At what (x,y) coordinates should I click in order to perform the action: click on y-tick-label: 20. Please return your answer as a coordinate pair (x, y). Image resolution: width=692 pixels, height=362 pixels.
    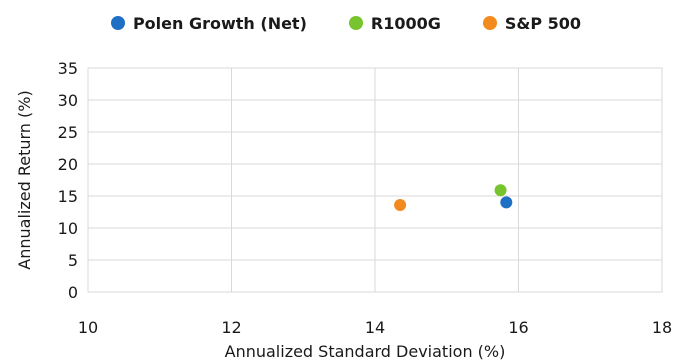
    Looking at the image, I should click on (68, 164).